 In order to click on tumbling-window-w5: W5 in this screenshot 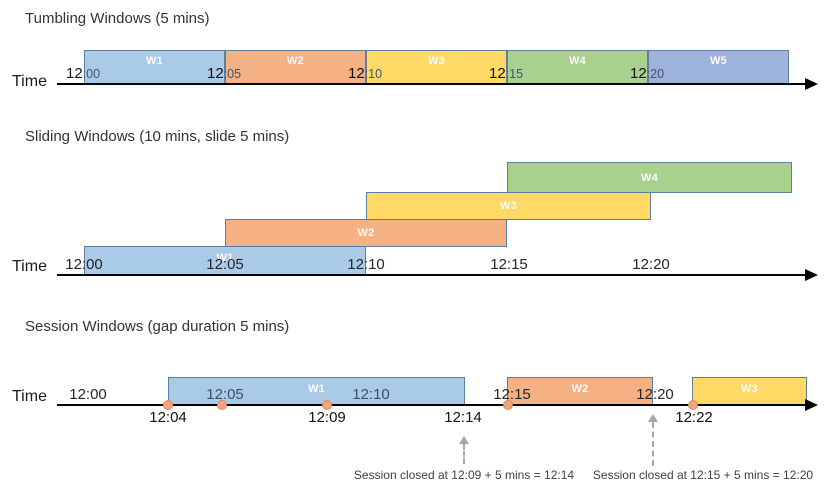, I will do `click(718, 67)`.